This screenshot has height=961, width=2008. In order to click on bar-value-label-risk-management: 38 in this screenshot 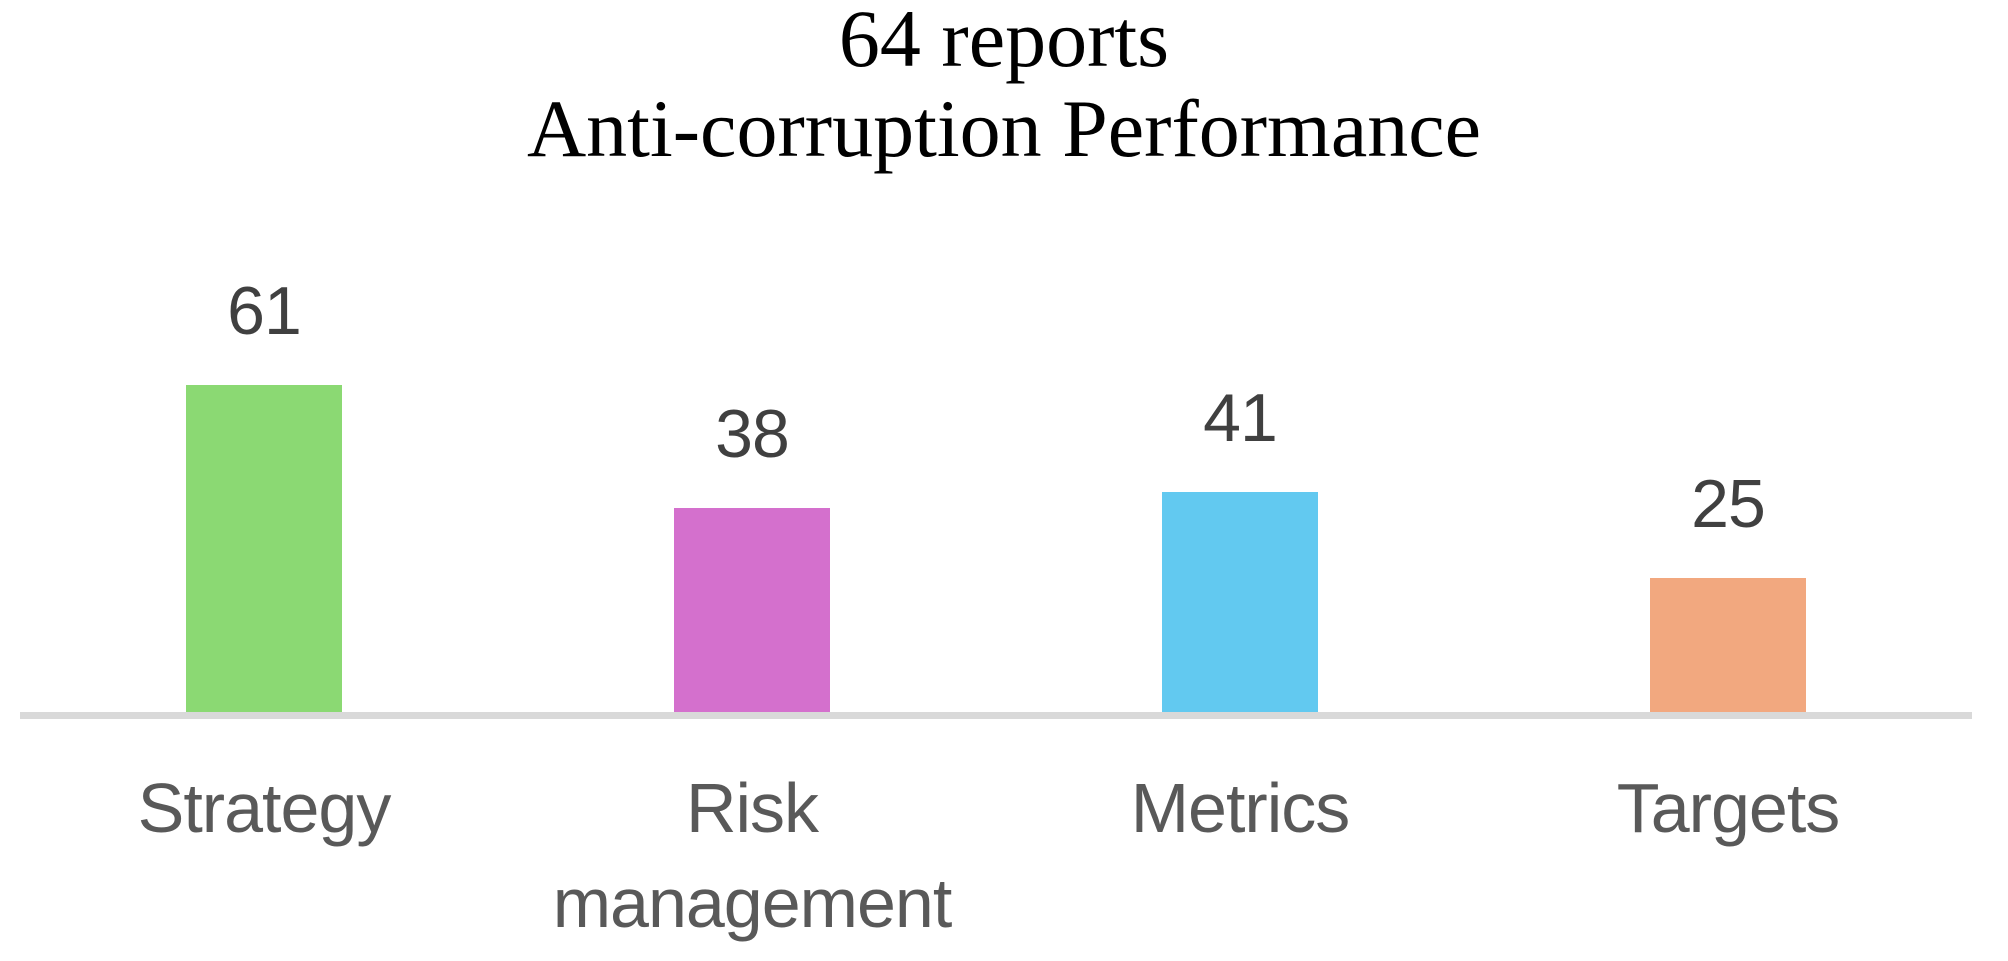, I will do `click(752, 434)`.